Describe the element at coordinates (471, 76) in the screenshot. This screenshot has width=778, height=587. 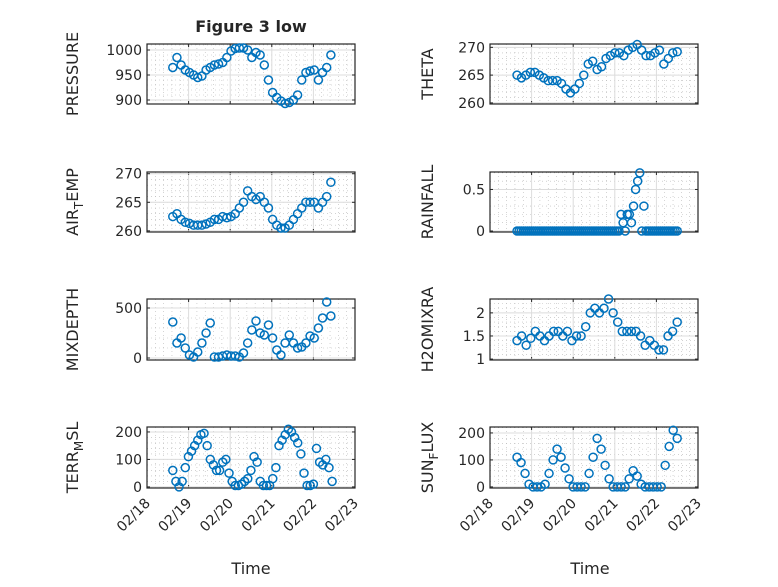
I see `y-tick-label: 265` at that location.